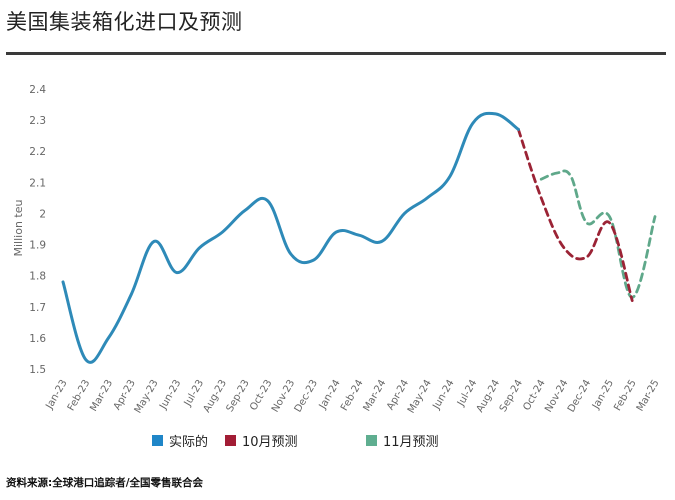  Describe the element at coordinates (230, 440) in the screenshot. I see `legend-swatch-oct-forecast` at that location.